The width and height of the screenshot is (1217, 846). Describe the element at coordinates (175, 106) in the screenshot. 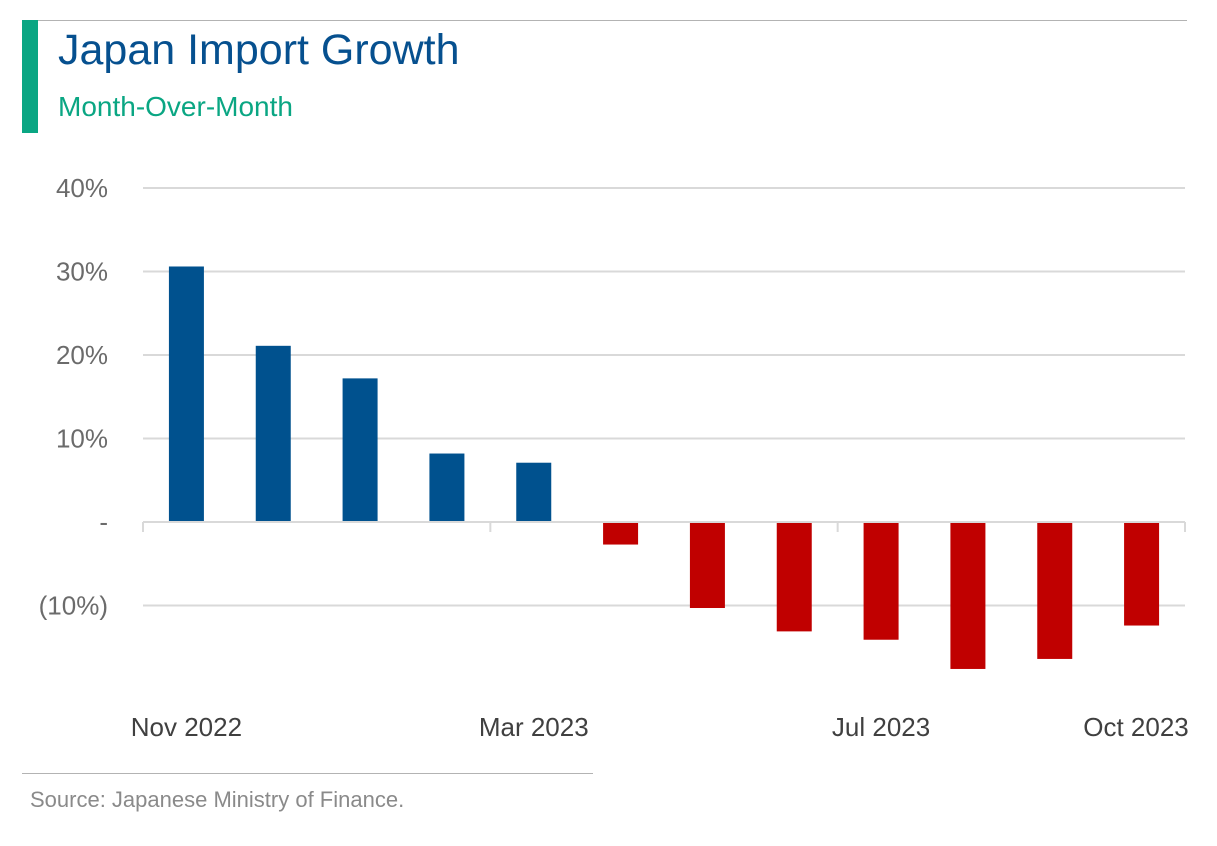

I see `chart-subtitle: Month-Over-Month` at that location.